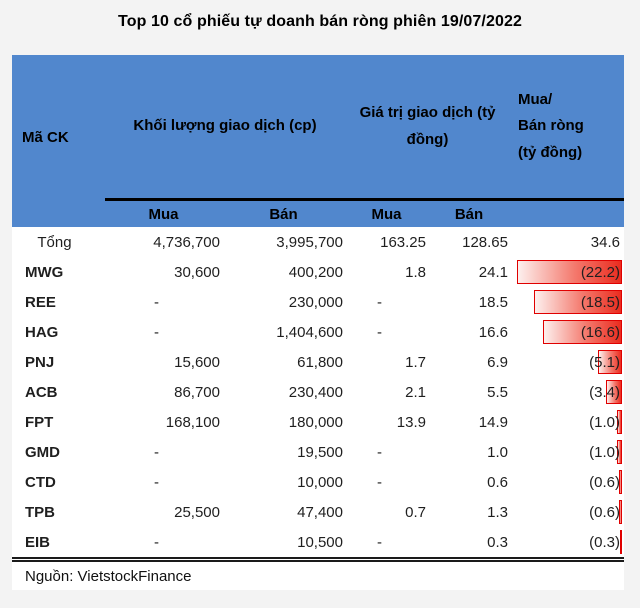 The height and width of the screenshot is (608, 640). Describe the element at coordinates (415, 272) in the screenshot. I see `value-buy-cell: 1.8` at that location.